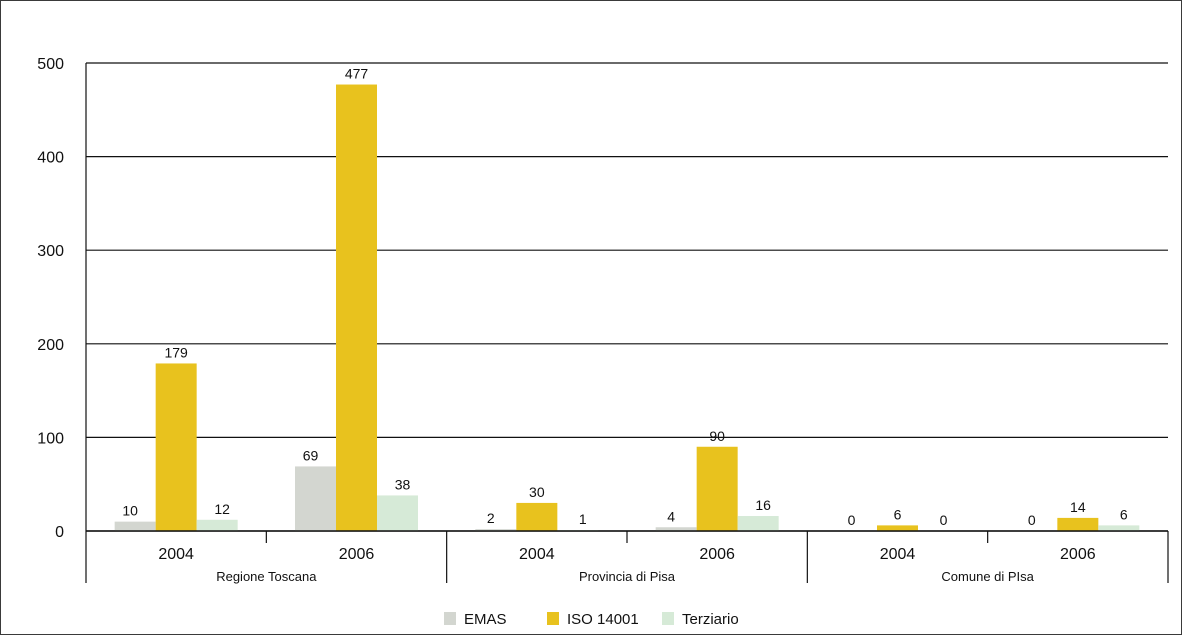 The image size is (1182, 635). What do you see at coordinates (491, 518) in the screenshot?
I see `data-label: 2` at bounding box center [491, 518].